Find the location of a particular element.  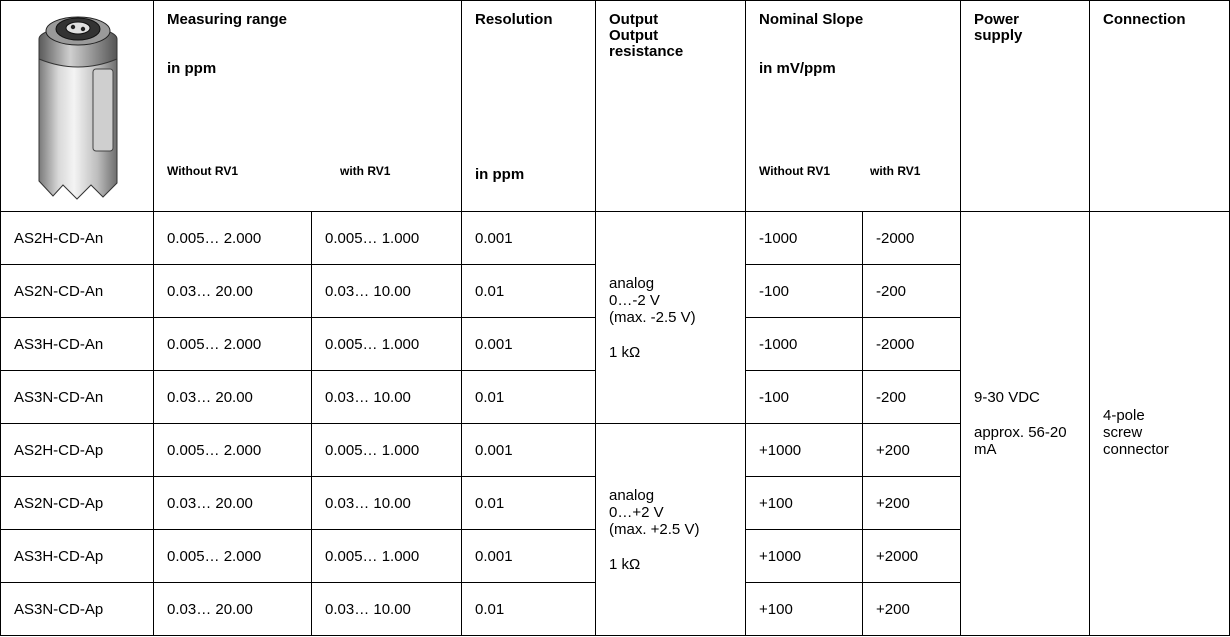

output-positive-resistance: 1 kΩ is located at coordinates (625, 564).